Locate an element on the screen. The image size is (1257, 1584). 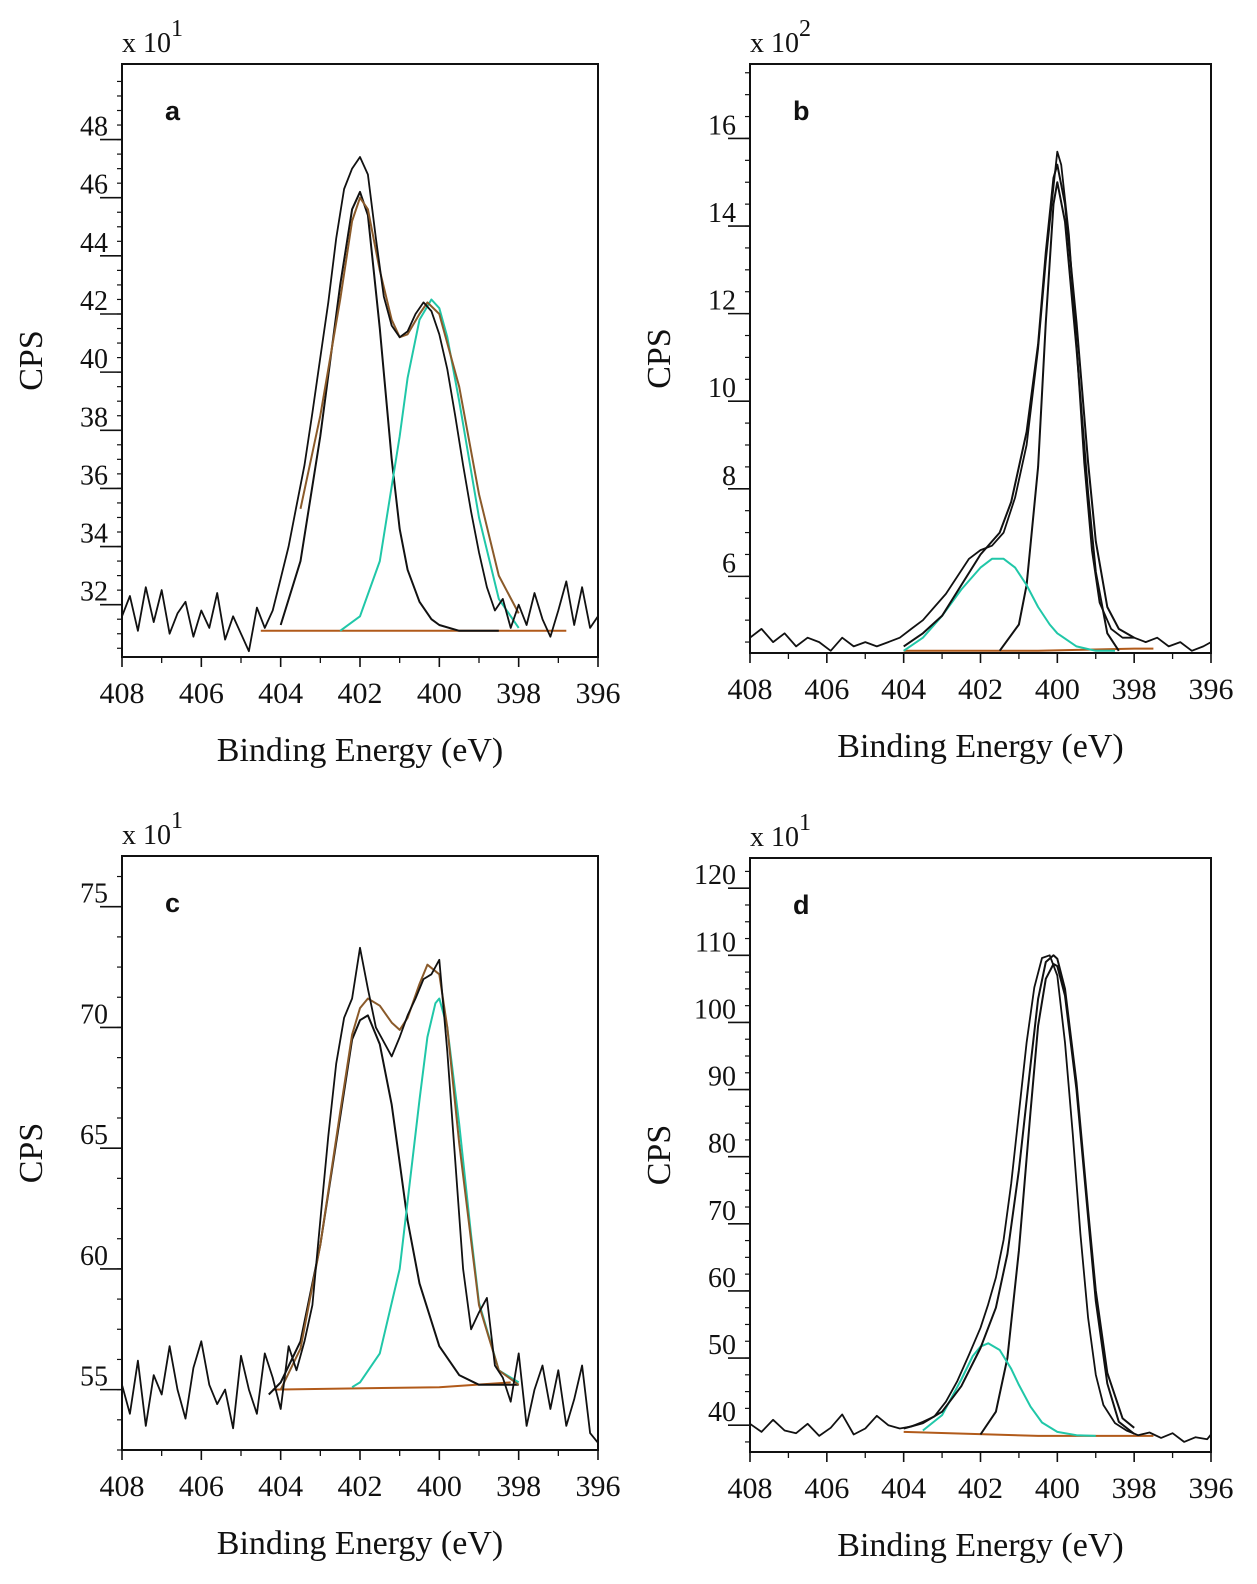
y-tick-label: 110 is located at coordinates (715, 942).